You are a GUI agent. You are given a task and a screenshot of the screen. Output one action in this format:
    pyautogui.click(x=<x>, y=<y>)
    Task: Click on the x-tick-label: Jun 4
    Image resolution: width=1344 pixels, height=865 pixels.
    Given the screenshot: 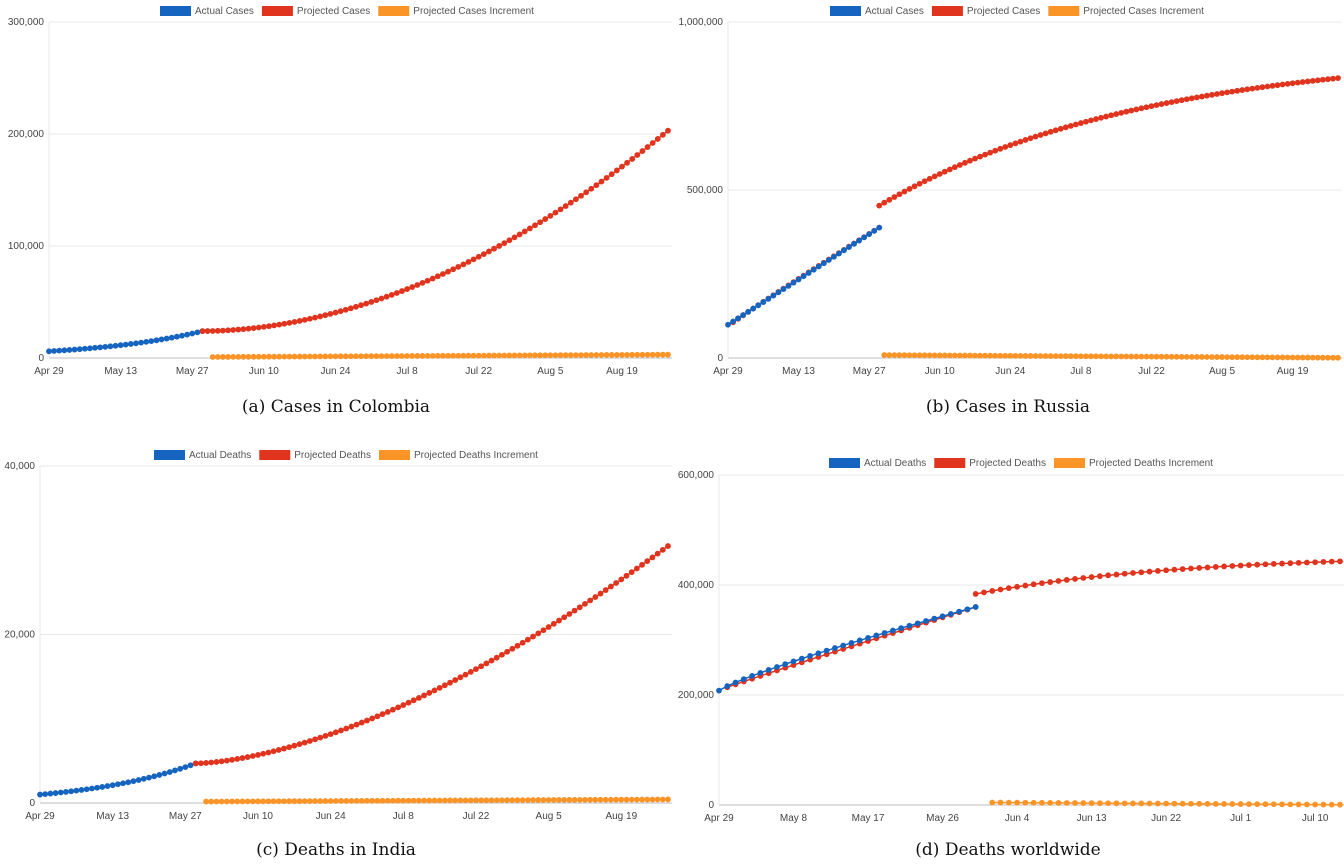 What is the action you would take?
    pyautogui.click(x=1017, y=818)
    